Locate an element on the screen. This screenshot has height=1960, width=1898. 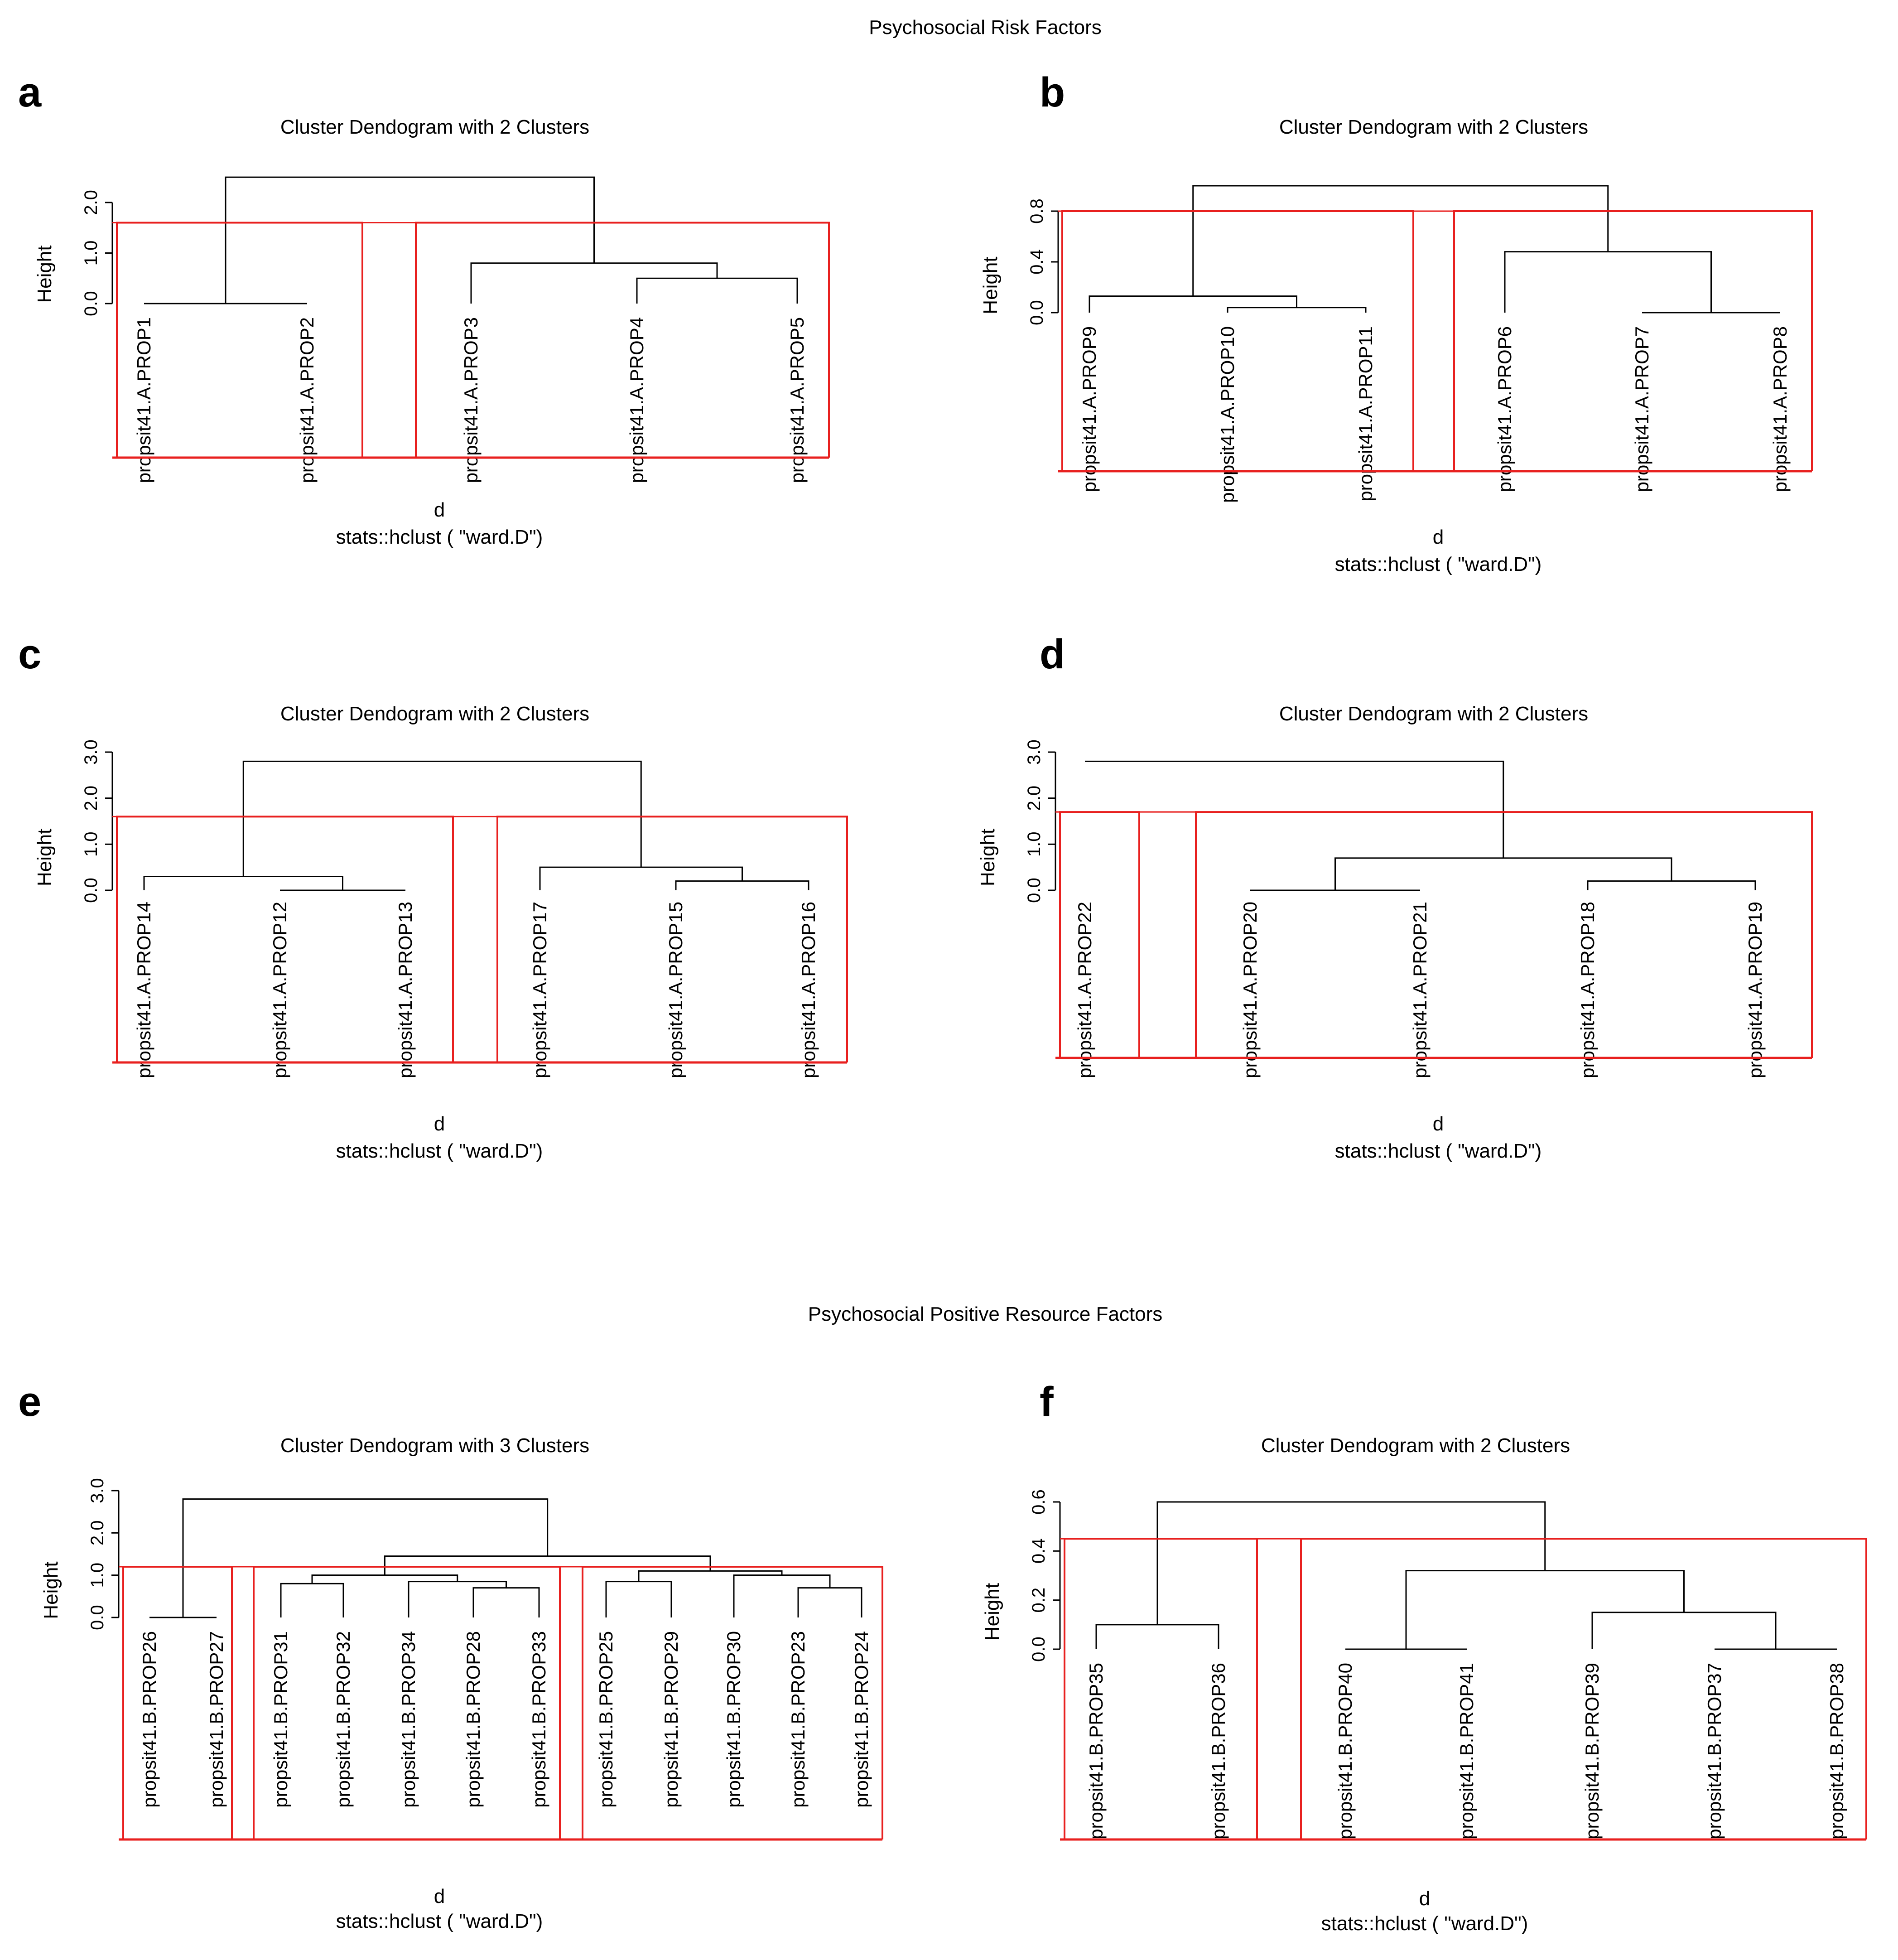
leaf-label: propsit41.B.PROP38 is located at coordinates (1836, 1751).